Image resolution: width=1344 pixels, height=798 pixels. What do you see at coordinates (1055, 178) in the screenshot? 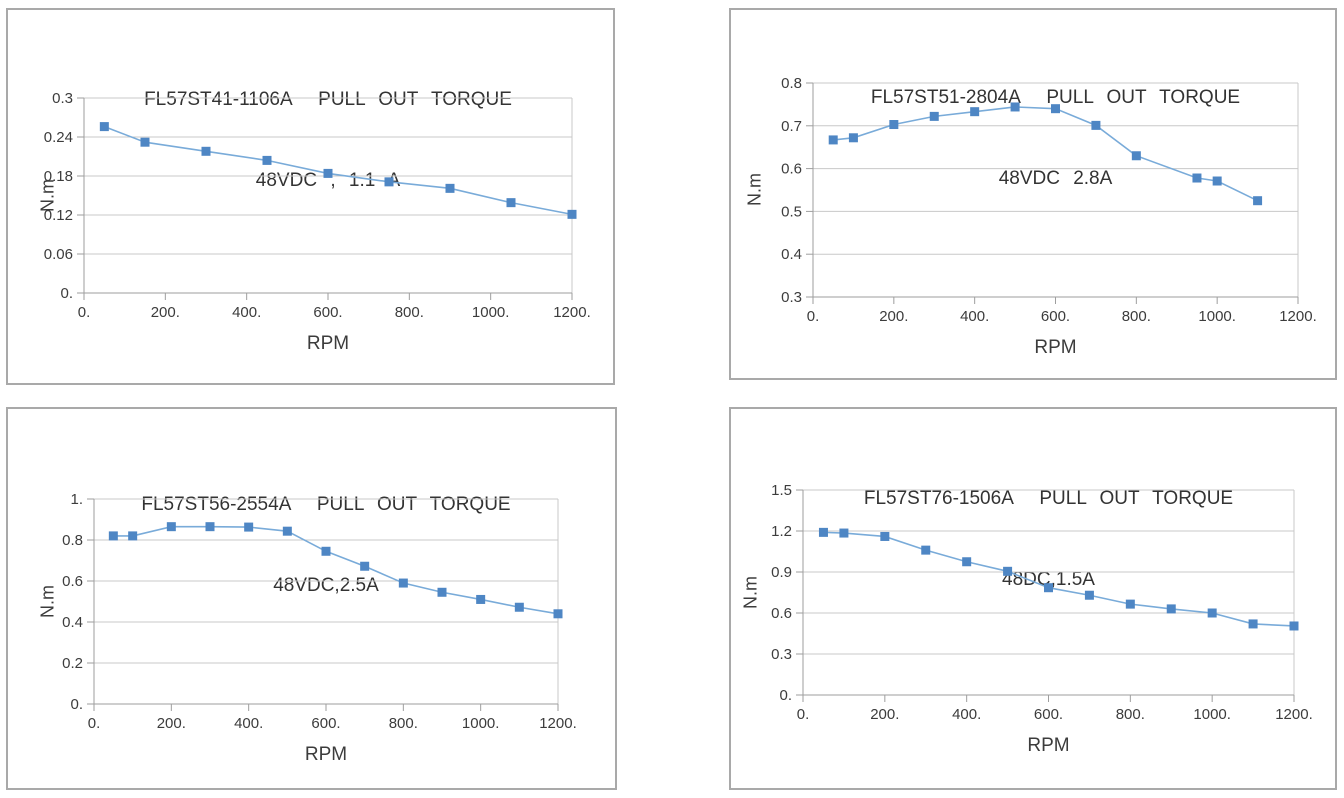
I see `chart-title-line2: 48VDC 2.8A` at bounding box center [1055, 178].